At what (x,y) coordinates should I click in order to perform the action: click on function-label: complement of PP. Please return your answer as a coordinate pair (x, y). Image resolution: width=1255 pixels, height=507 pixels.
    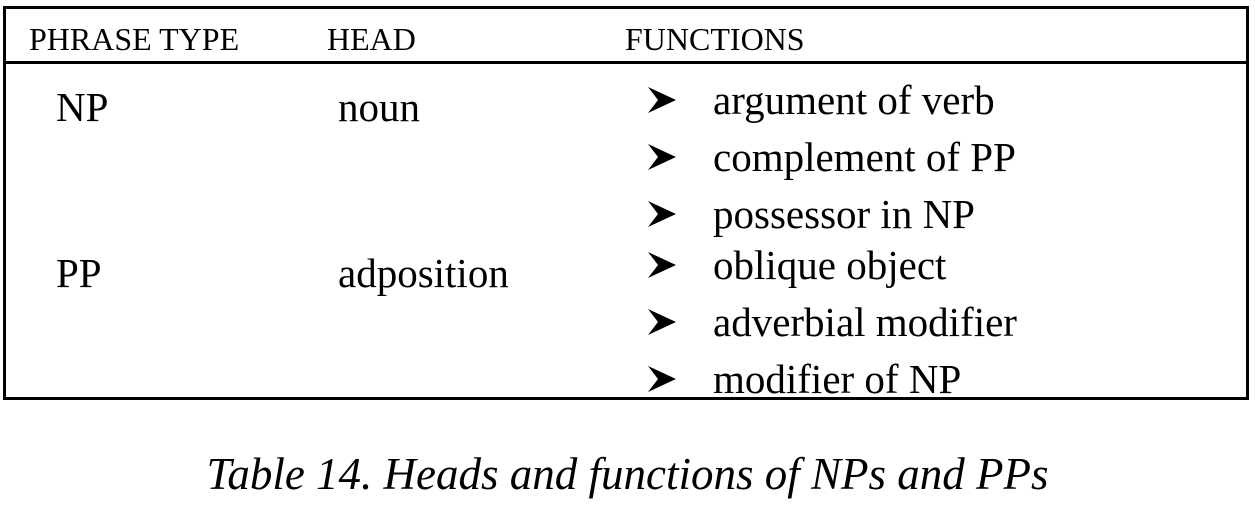
    Looking at the image, I should click on (864, 157).